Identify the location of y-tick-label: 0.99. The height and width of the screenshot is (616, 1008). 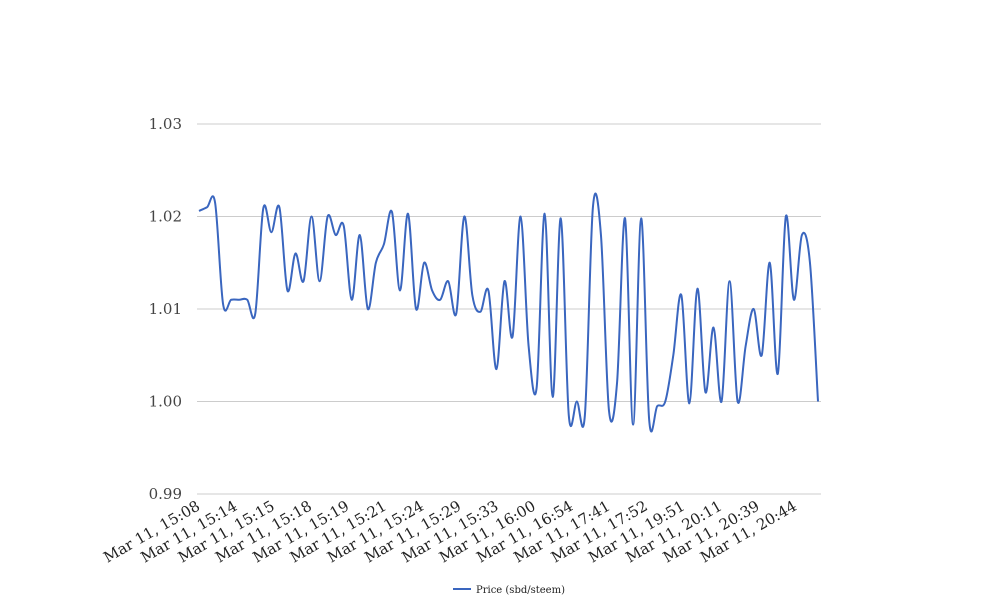
(165, 494).